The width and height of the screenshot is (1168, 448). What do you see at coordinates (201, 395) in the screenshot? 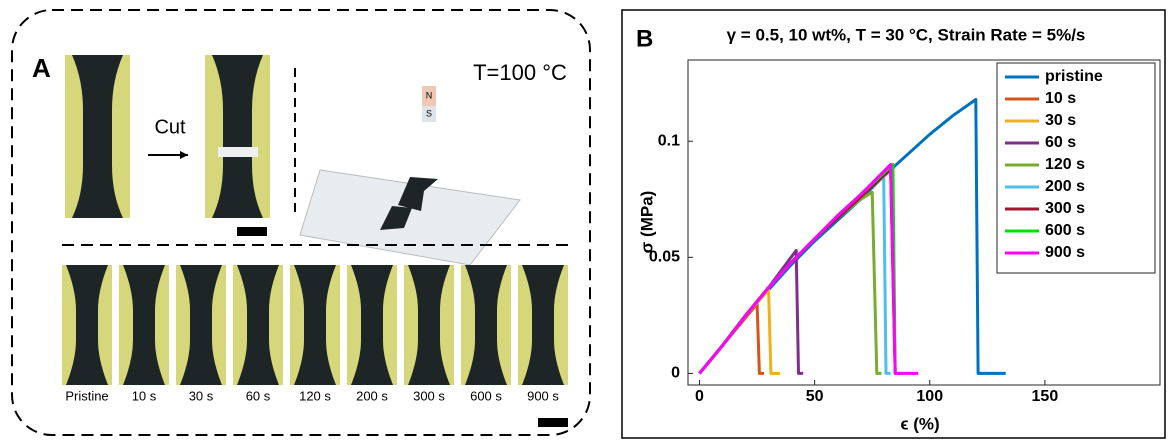
I see `photo-label: 30 s` at bounding box center [201, 395].